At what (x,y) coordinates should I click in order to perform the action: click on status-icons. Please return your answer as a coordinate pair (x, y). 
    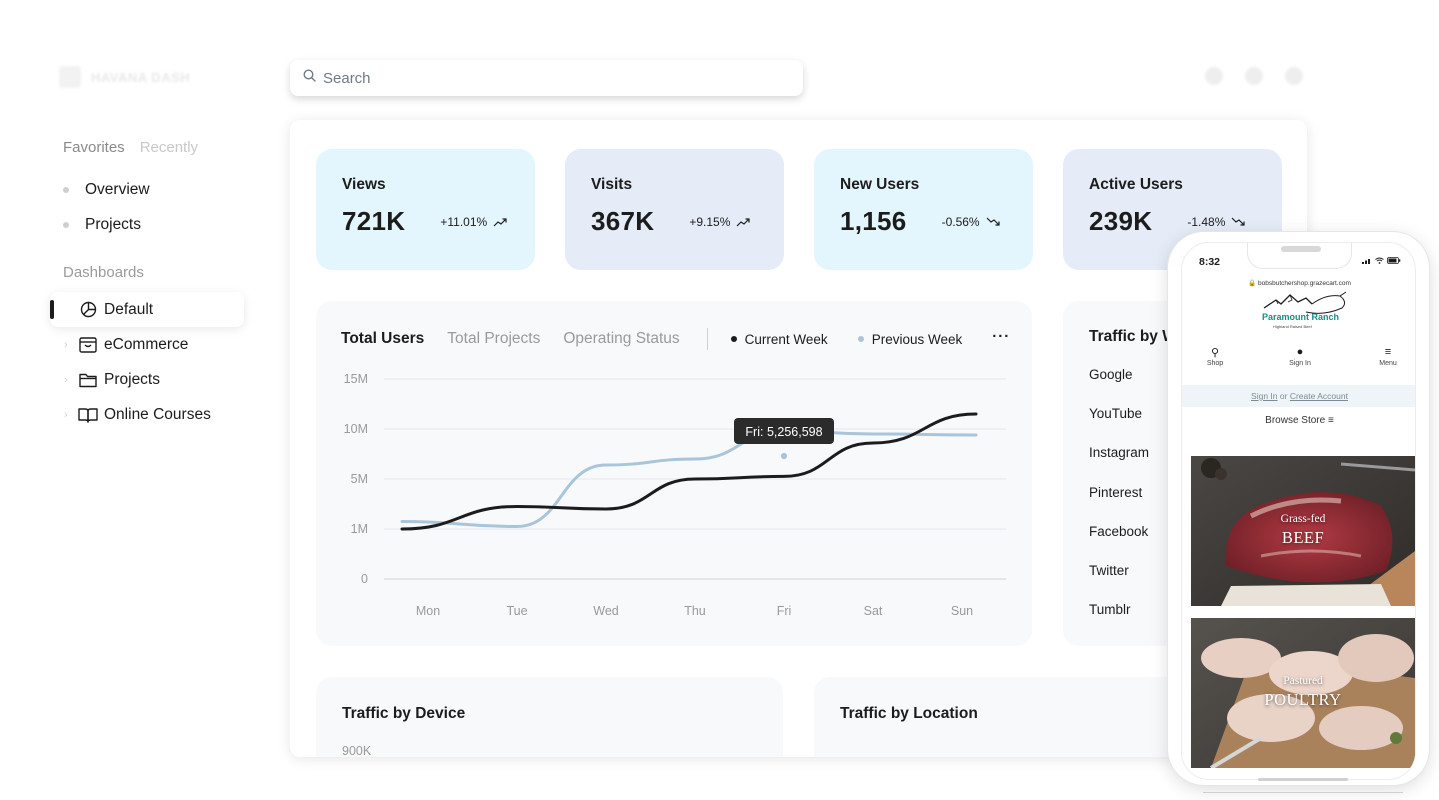
    Looking at the image, I should click on (1381, 260).